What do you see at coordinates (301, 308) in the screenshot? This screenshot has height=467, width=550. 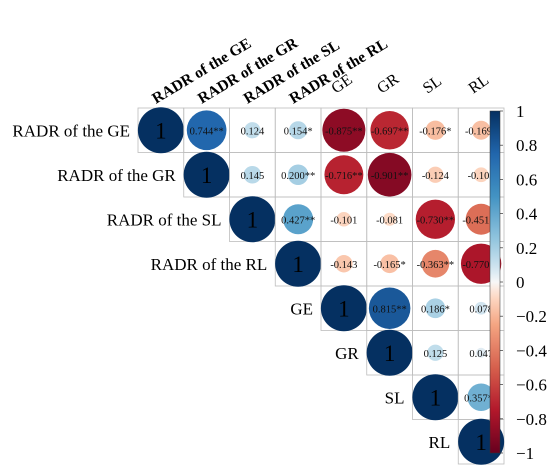 I see `row-label: GE` at bounding box center [301, 308].